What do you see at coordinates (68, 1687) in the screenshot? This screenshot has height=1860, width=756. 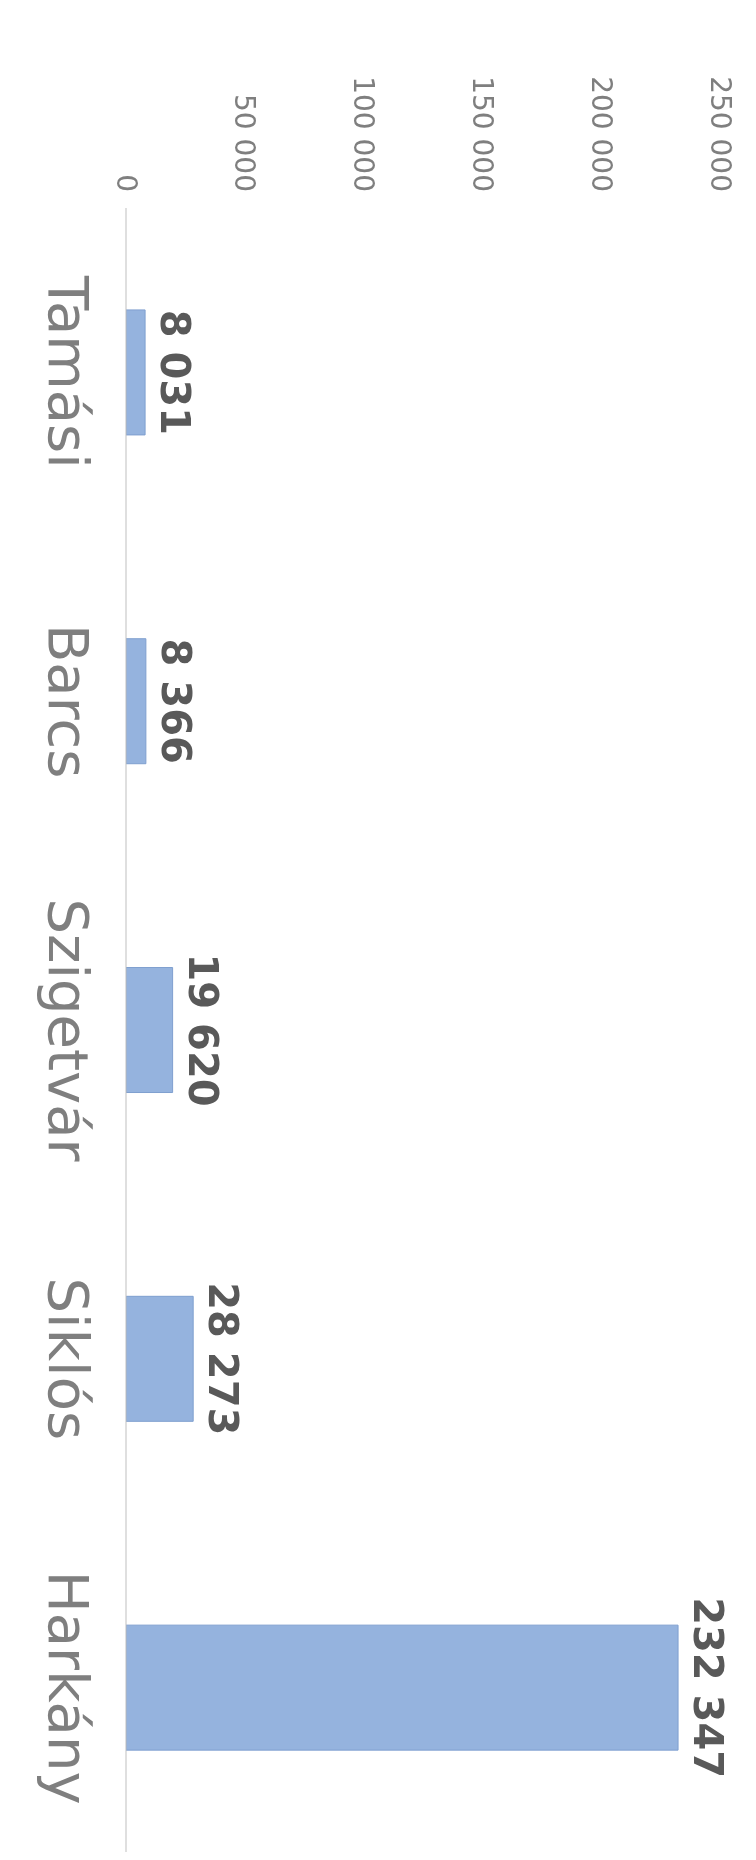 I see `y-tick-label: Harkány` at bounding box center [68, 1687].